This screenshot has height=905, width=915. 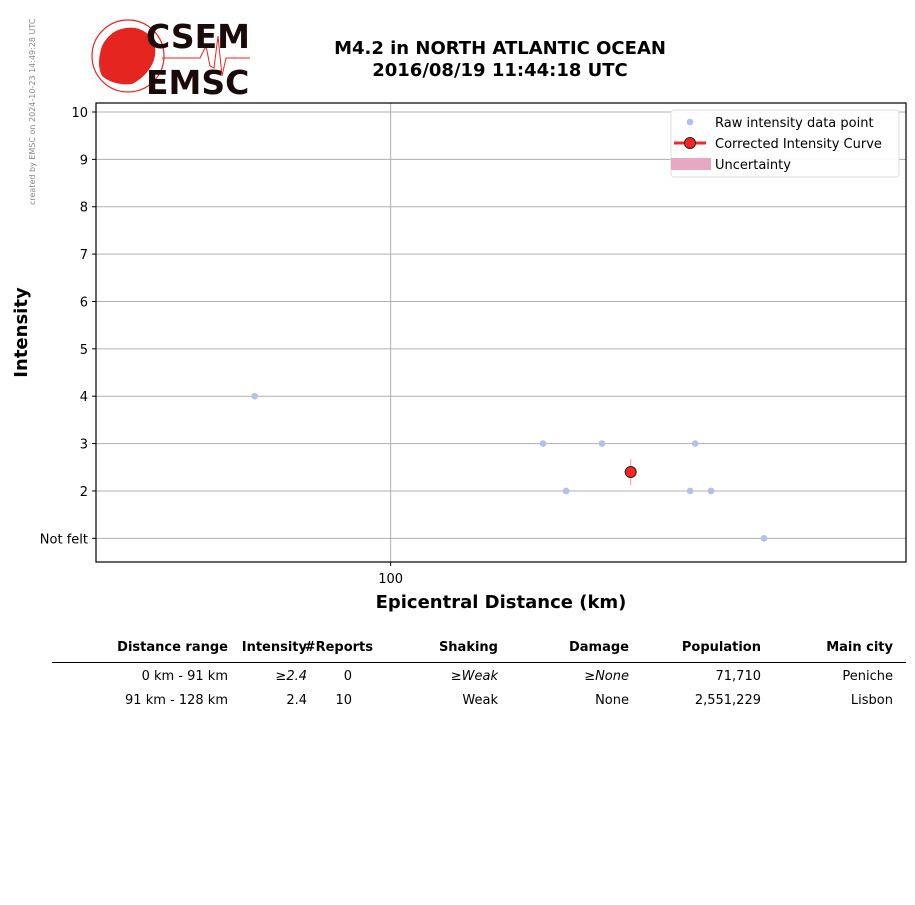 What do you see at coordinates (84, 160) in the screenshot?
I see `y-tick-label: 9` at bounding box center [84, 160].